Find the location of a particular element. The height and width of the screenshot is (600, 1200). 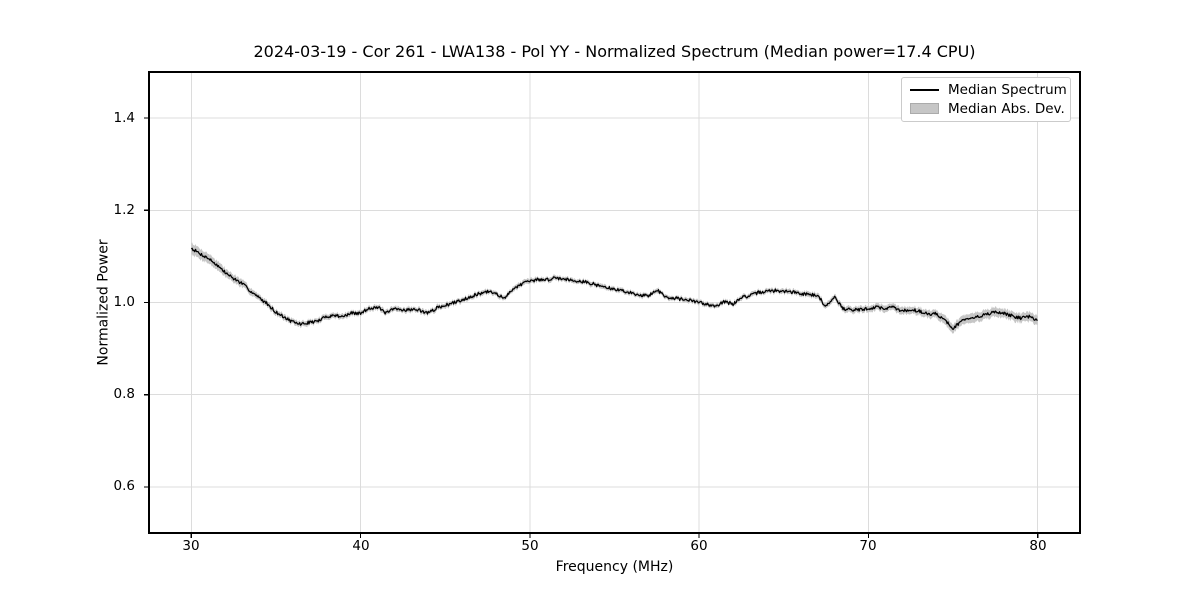

legend-line-swatch is located at coordinates (924, 90).